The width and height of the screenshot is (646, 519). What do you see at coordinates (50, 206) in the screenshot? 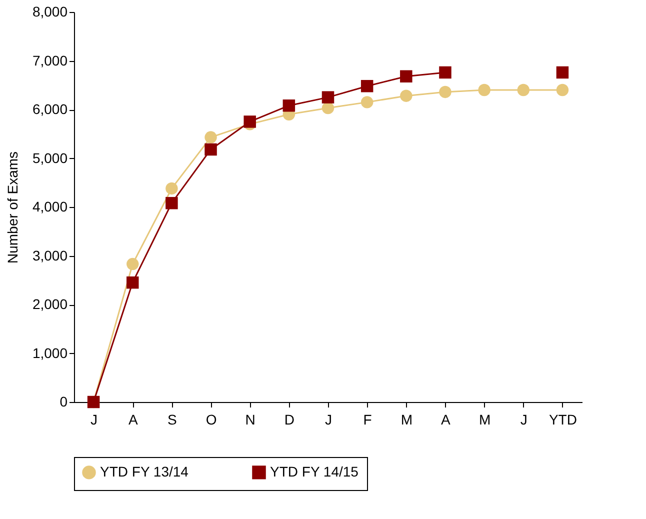
I see `y-tick-label: 4,000` at bounding box center [50, 206].